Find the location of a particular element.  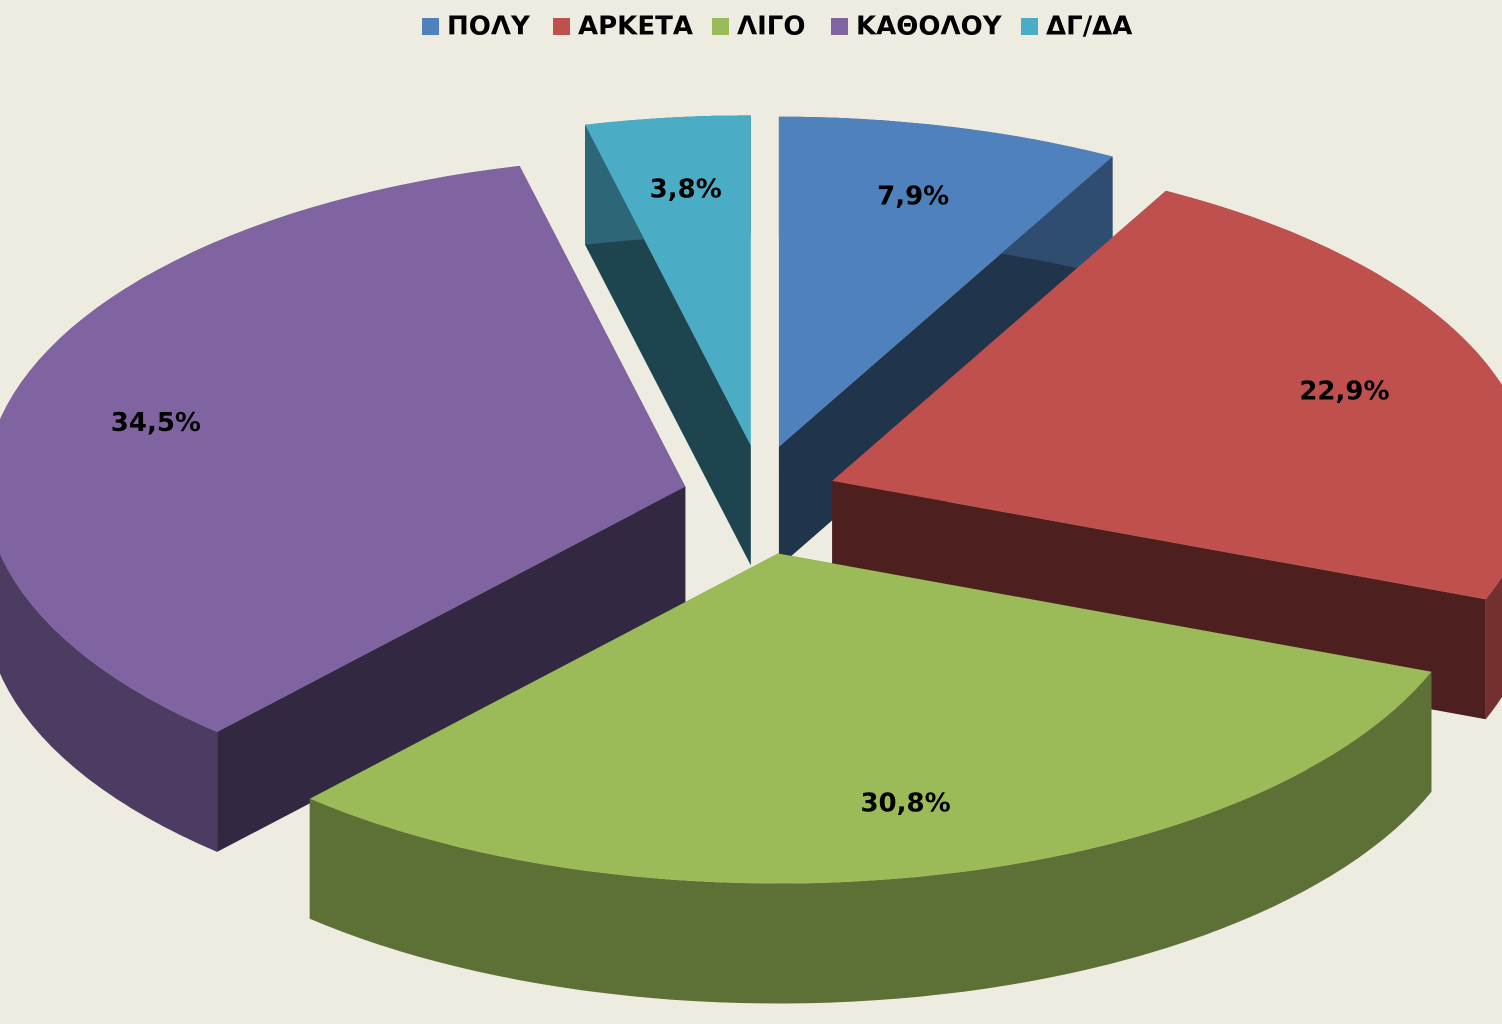

slice is located at coordinates (668, 340).